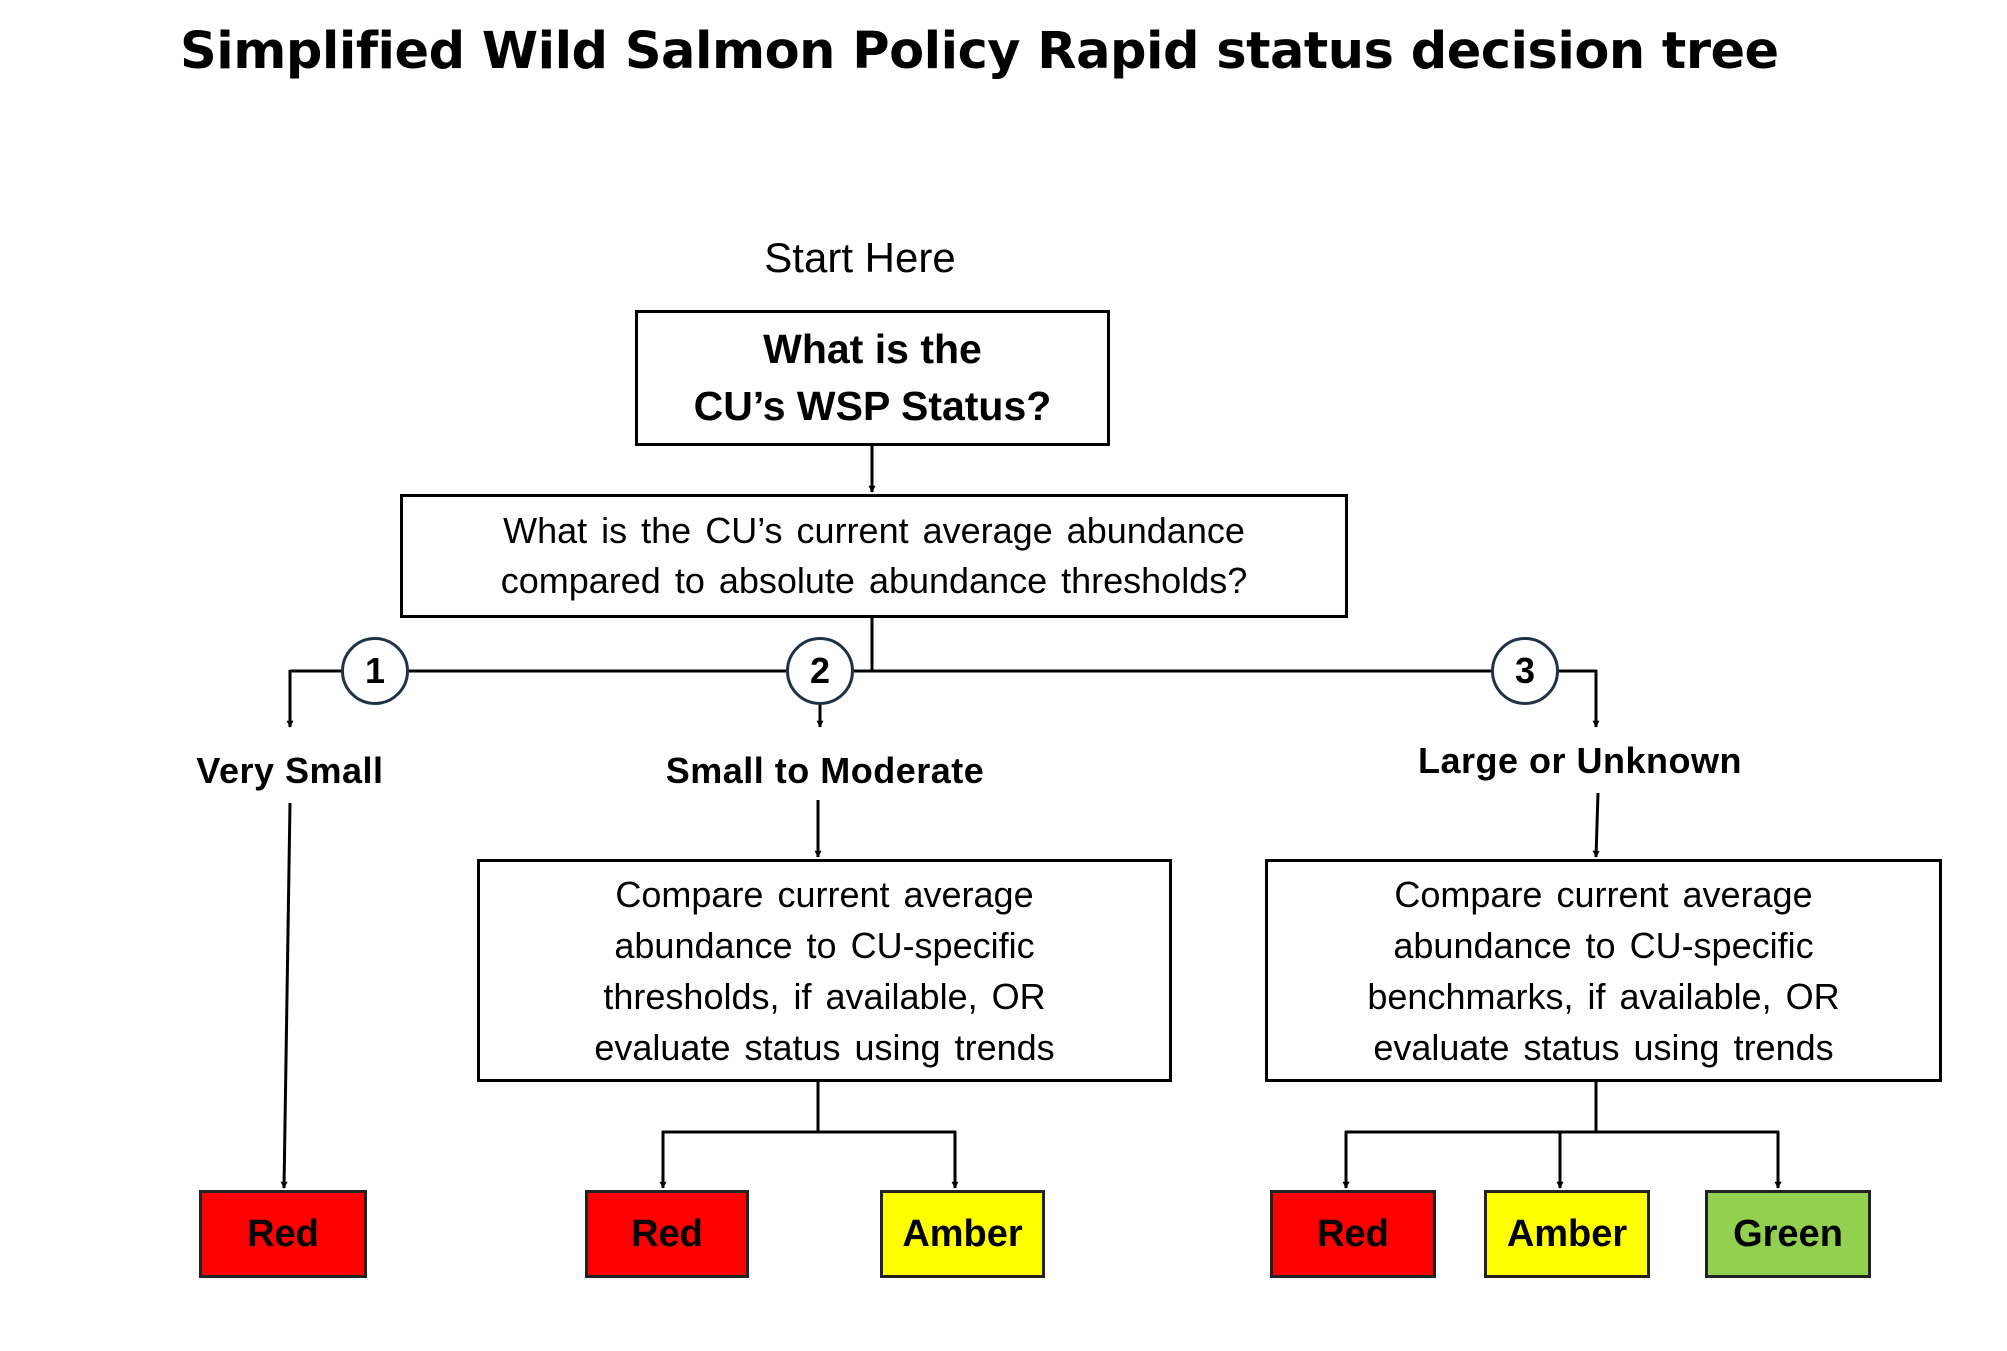  I want to click on outcome-amber-large-unknown: Amber, so click(1567, 1234).